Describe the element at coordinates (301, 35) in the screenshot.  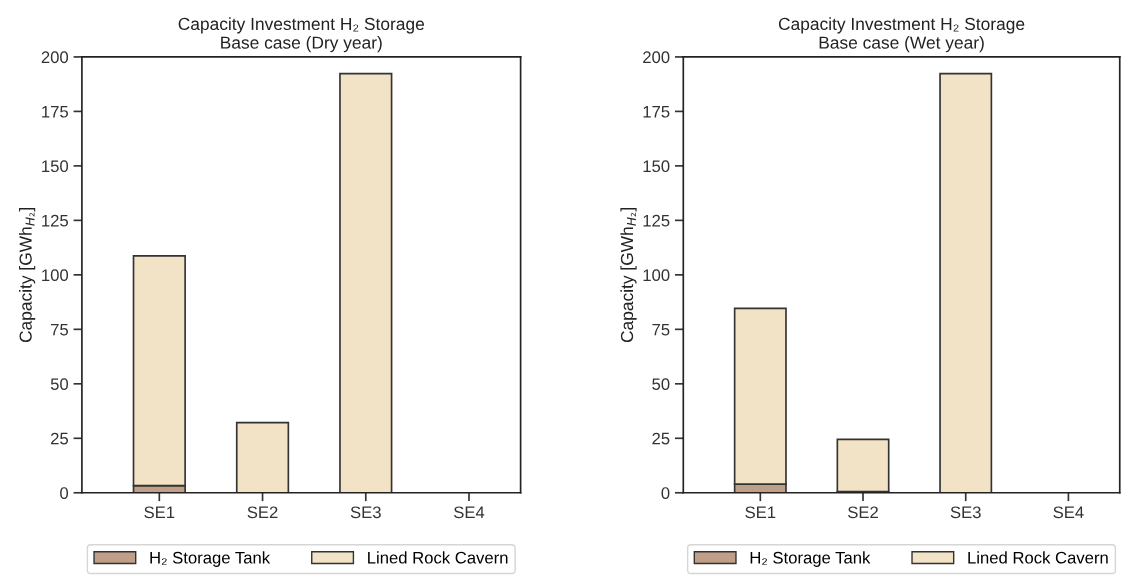
I see `chart-title: Capacity Investment H₂ Storage Base case (Dry year)` at that location.